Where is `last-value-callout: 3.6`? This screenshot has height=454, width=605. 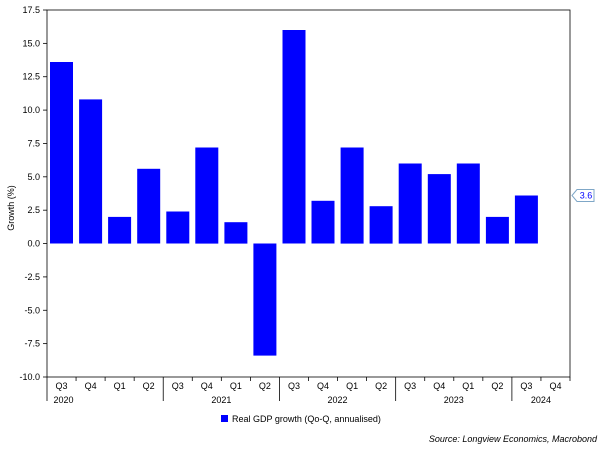
last-value-callout: 3.6 is located at coordinates (583, 196).